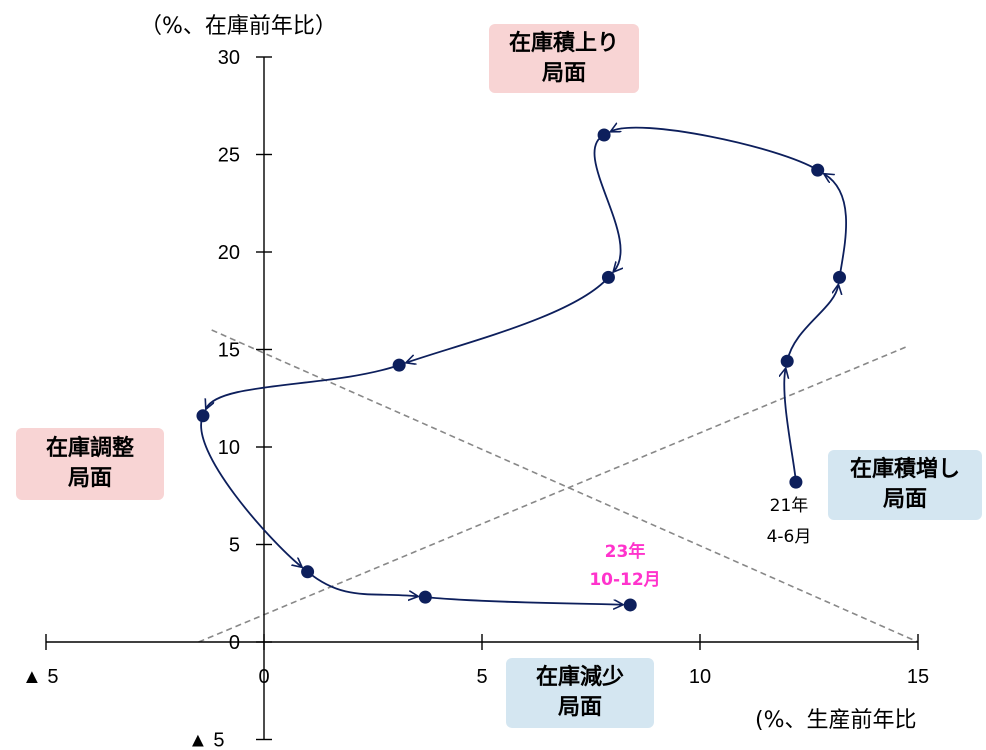 This screenshot has width=986, height=750. I want to click on stock-adjustment-phase-label: 在庫調整 局面, so click(90, 464).